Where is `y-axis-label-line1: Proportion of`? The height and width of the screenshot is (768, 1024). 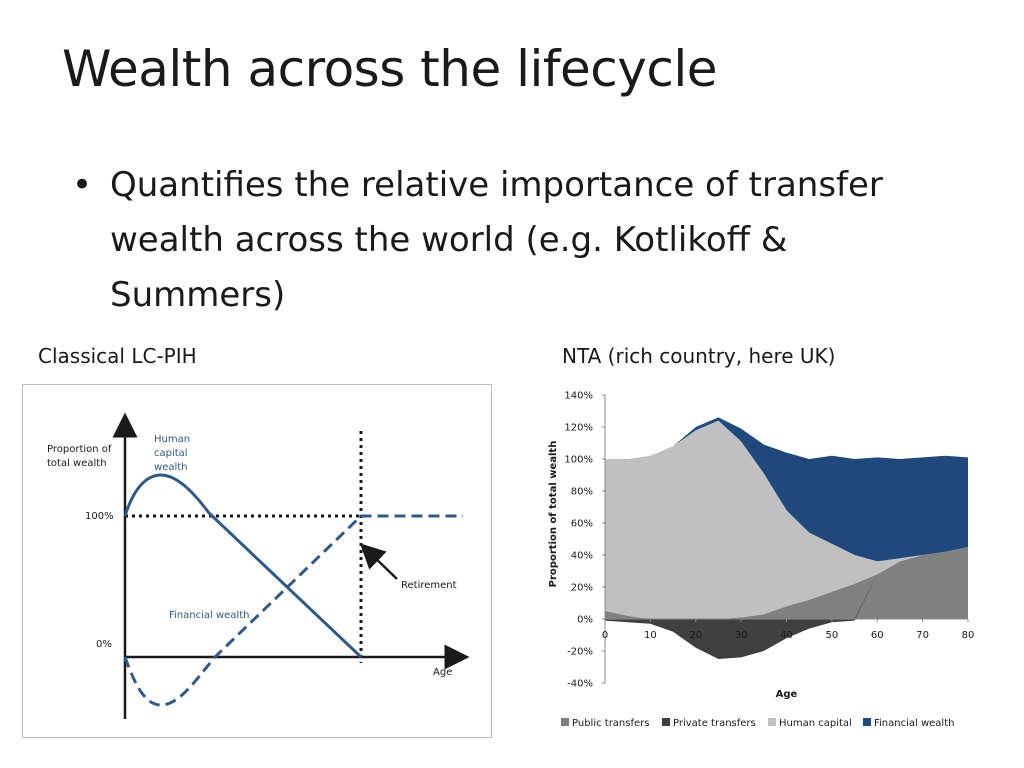
y-axis-label-line1: Proportion of is located at coordinates (79, 449).